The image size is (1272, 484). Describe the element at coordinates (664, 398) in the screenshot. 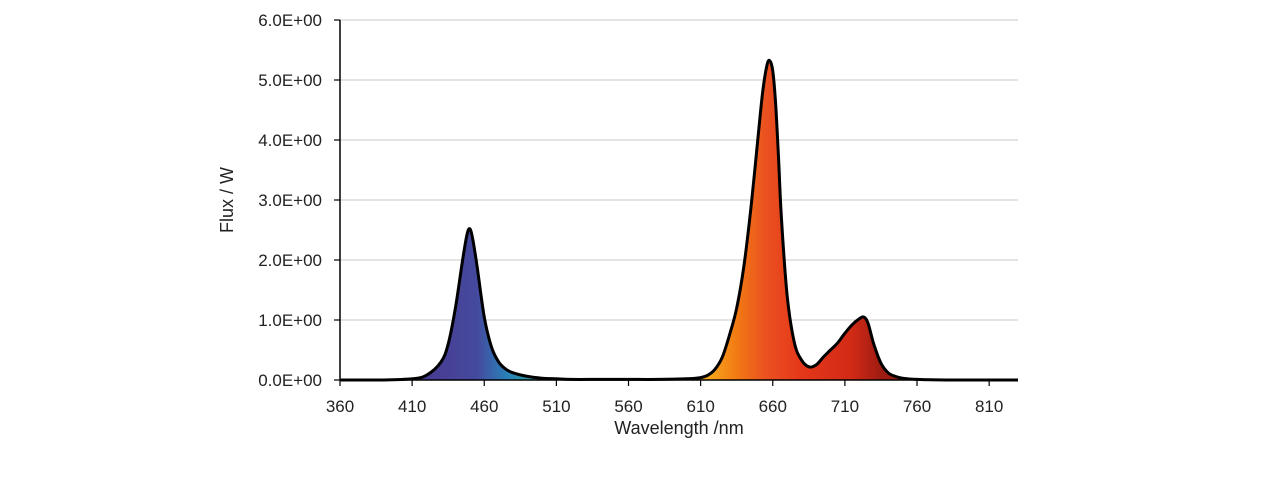

I see `x-axis-ticks: 360 410 460 510 560 610 660 710 760 810` at that location.